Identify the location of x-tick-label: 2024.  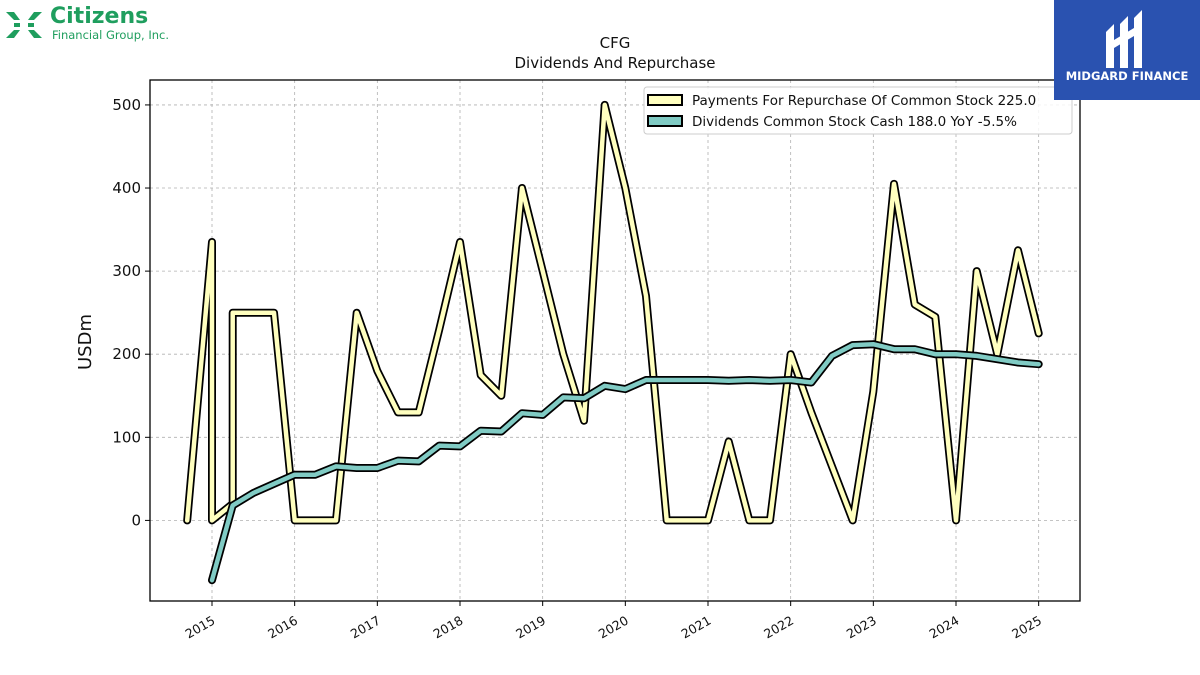
(943, 627).